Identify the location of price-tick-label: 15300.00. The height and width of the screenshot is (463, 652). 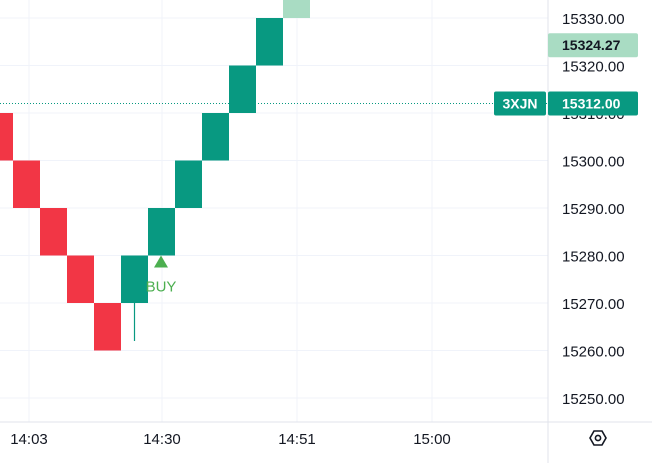
(593, 162).